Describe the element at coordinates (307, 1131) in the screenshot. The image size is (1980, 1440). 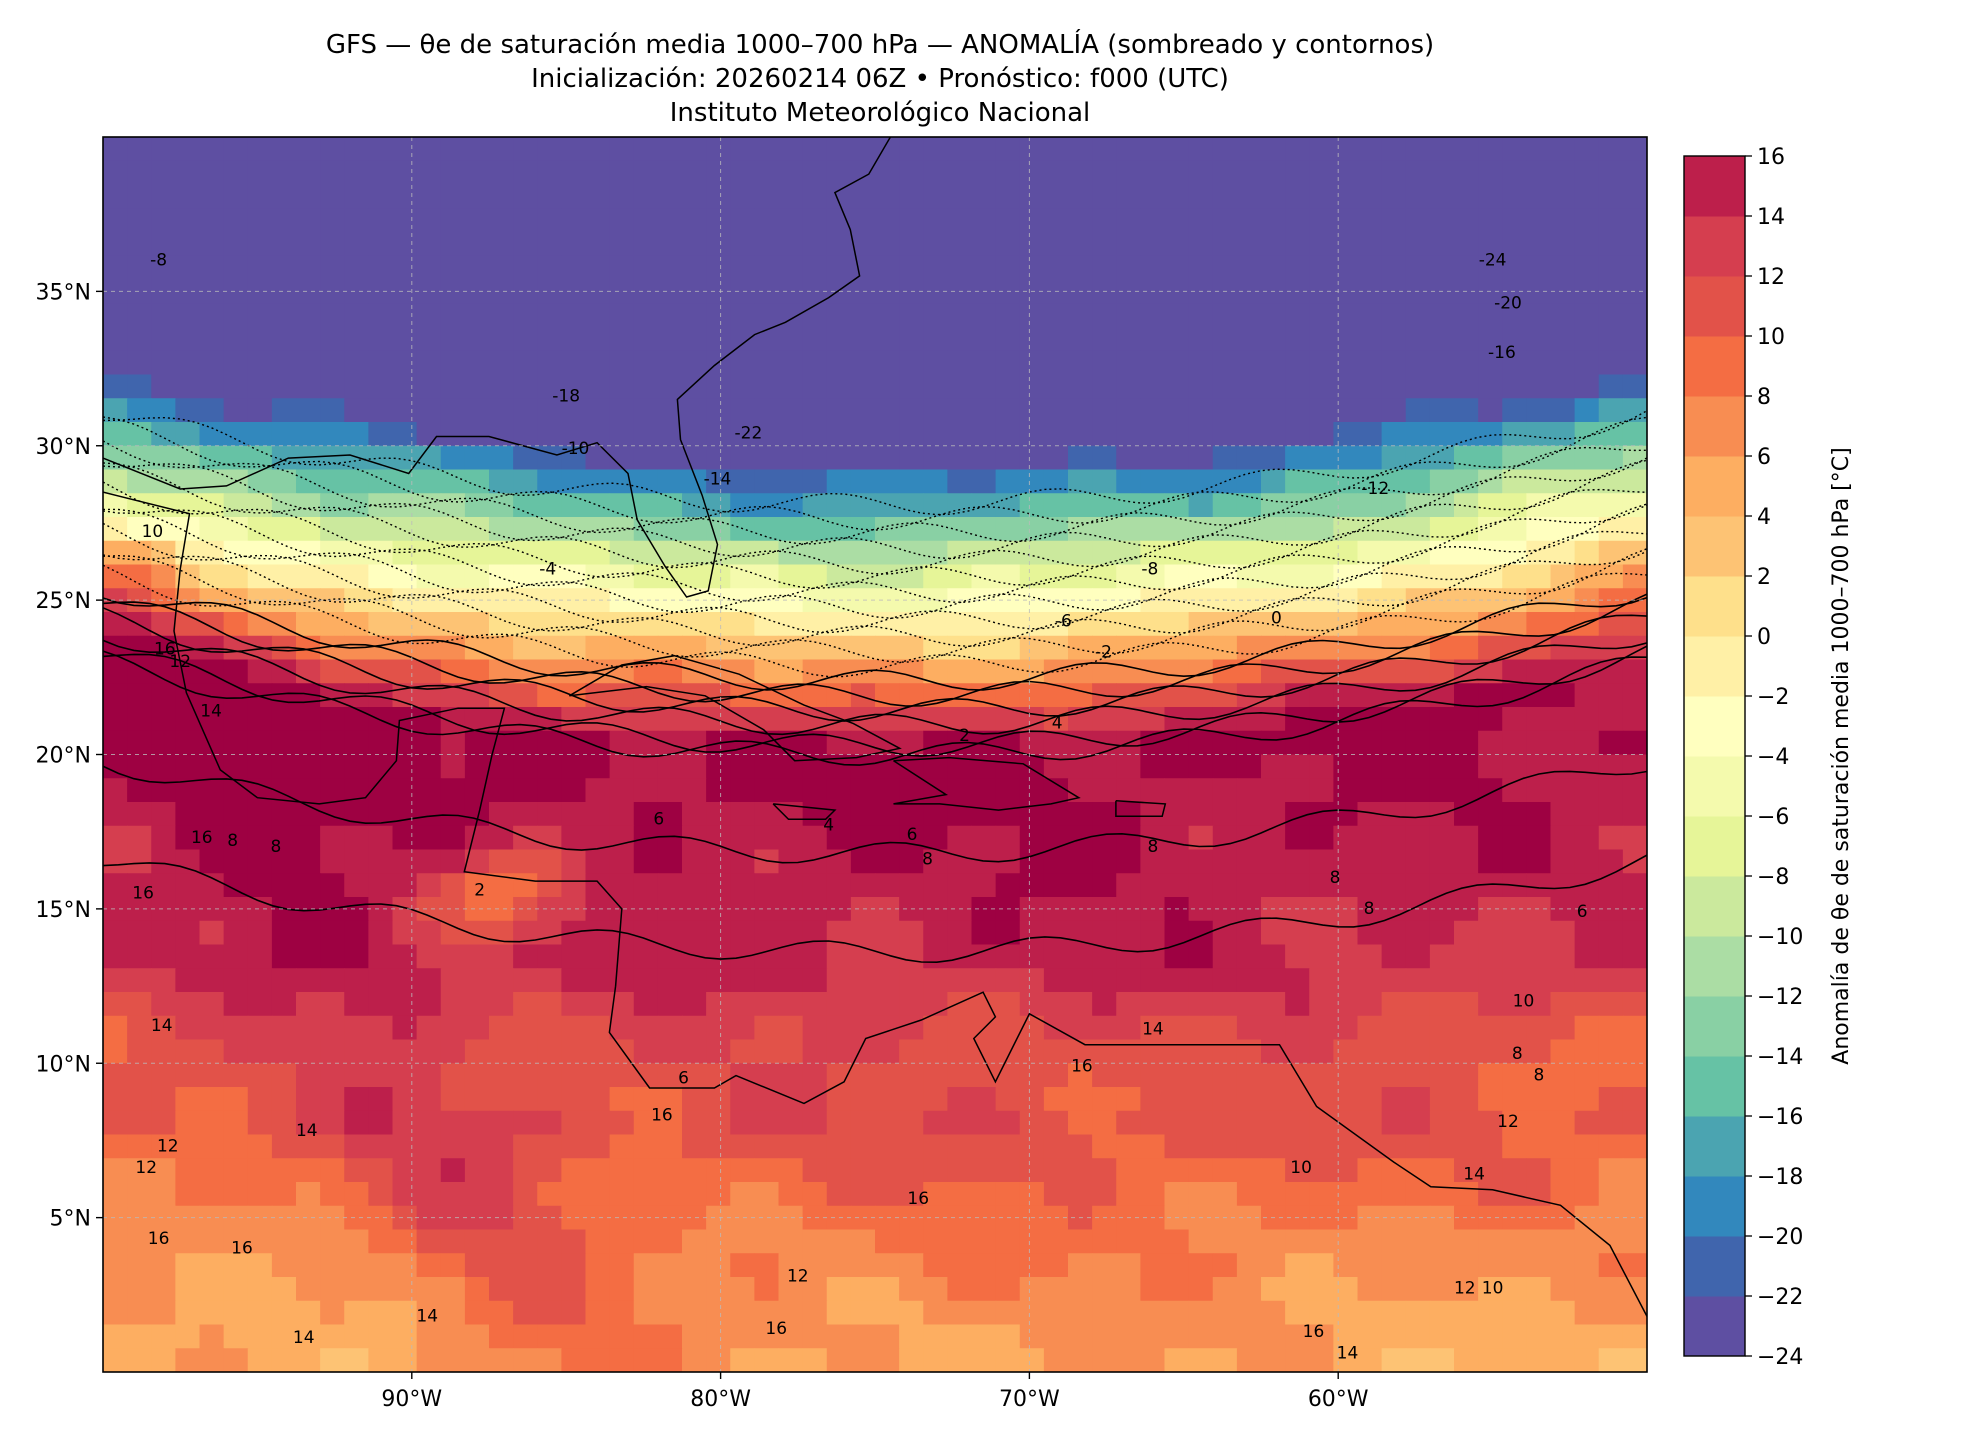
I see `contour-label: 14` at that location.